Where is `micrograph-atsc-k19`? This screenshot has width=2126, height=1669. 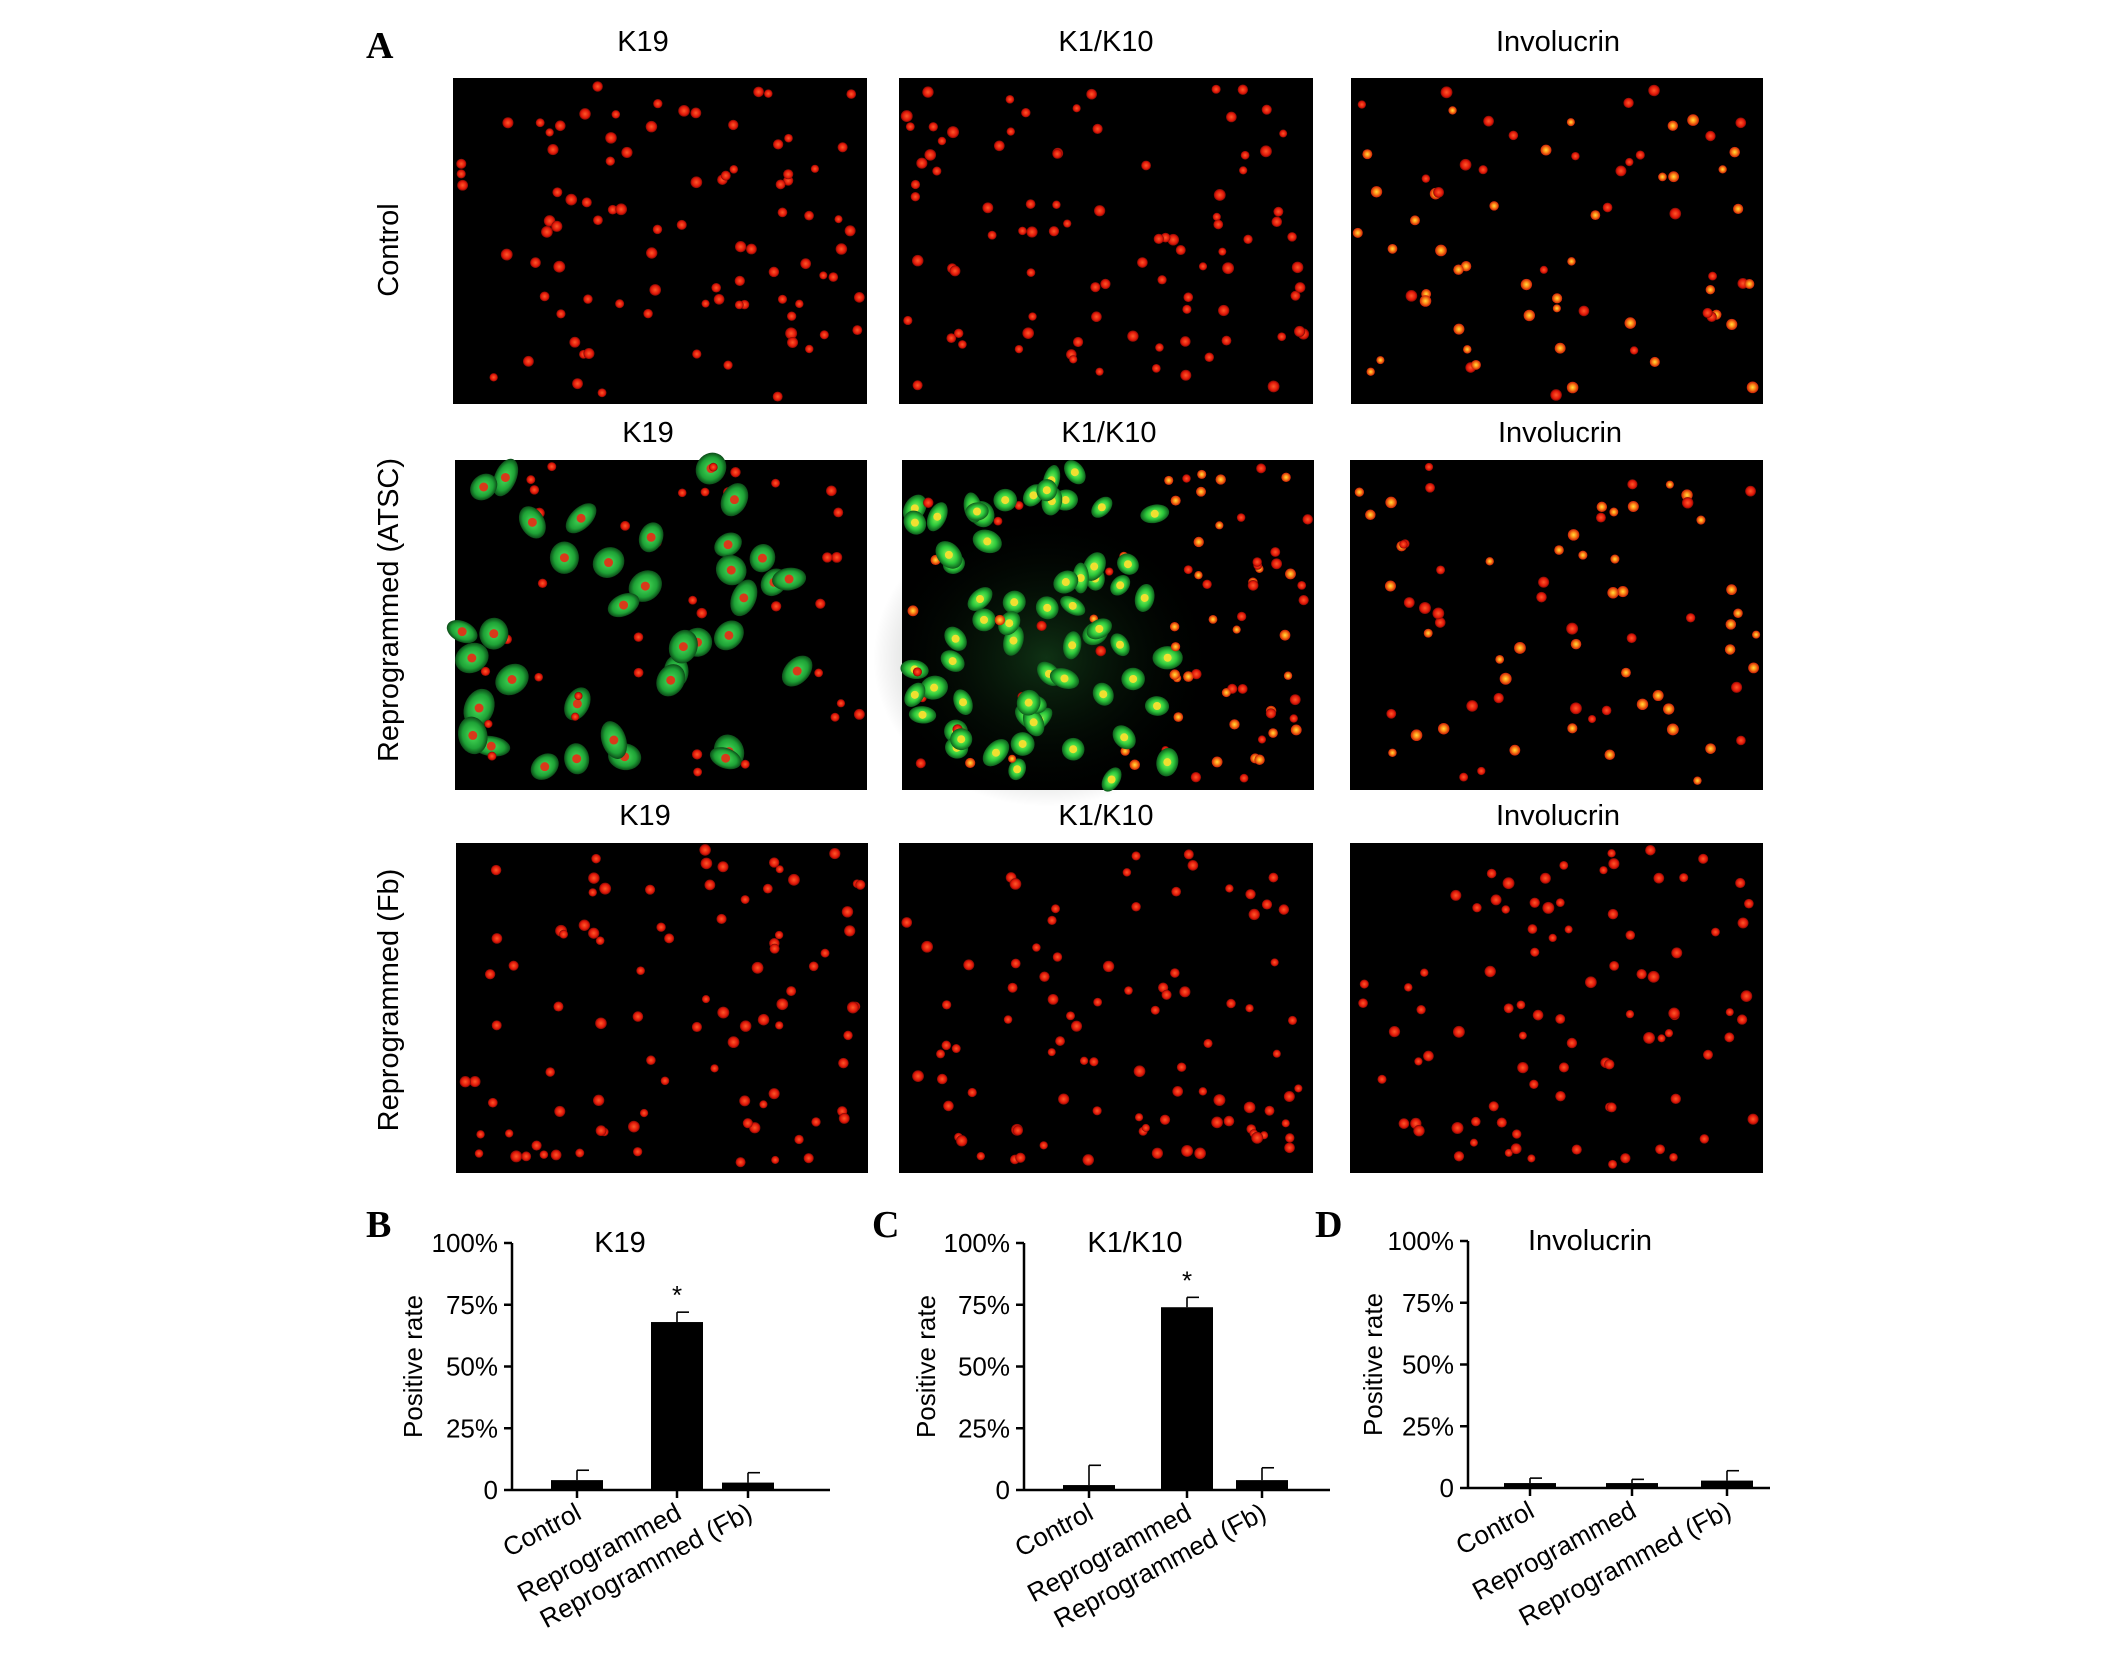 micrograph-atsc-k19 is located at coordinates (661, 625).